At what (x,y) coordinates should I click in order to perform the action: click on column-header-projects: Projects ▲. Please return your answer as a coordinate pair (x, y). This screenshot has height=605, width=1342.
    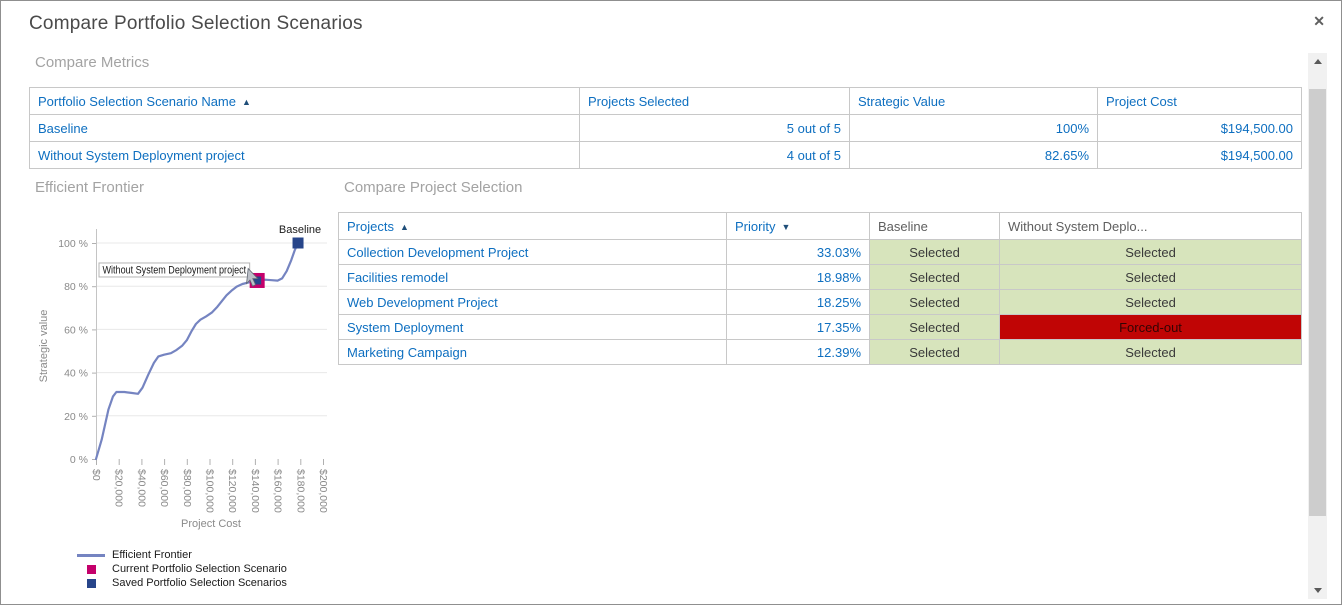
    Looking at the image, I should click on (532, 226).